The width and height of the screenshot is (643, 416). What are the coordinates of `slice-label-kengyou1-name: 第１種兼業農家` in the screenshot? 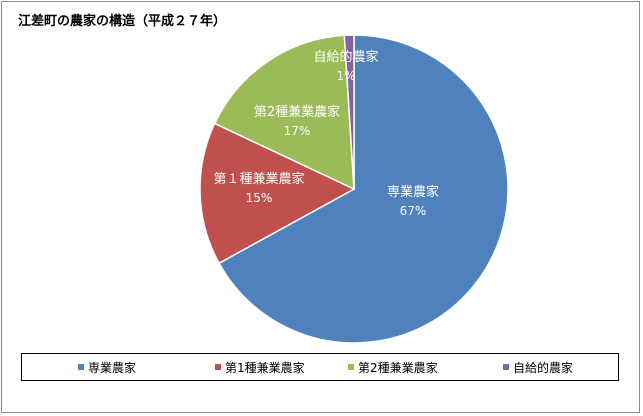 It's located at (258, 179).